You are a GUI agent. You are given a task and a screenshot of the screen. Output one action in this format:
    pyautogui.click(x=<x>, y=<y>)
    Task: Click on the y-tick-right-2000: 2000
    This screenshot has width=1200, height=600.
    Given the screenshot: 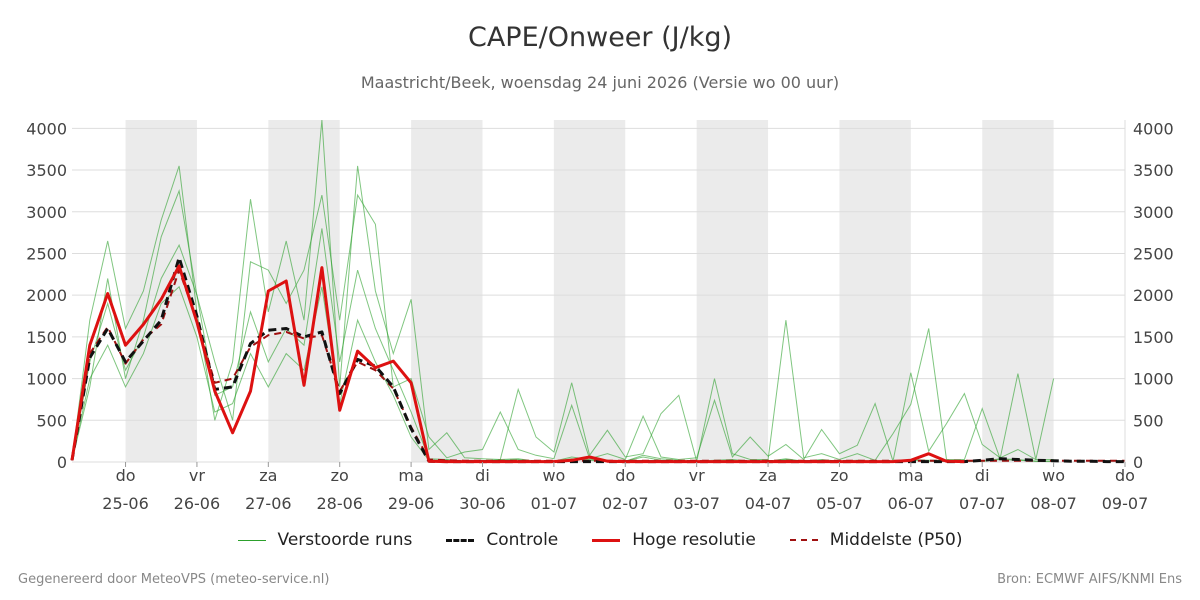 What is the action you would take?
    pyautogui.click(x=1153, y=295)
    